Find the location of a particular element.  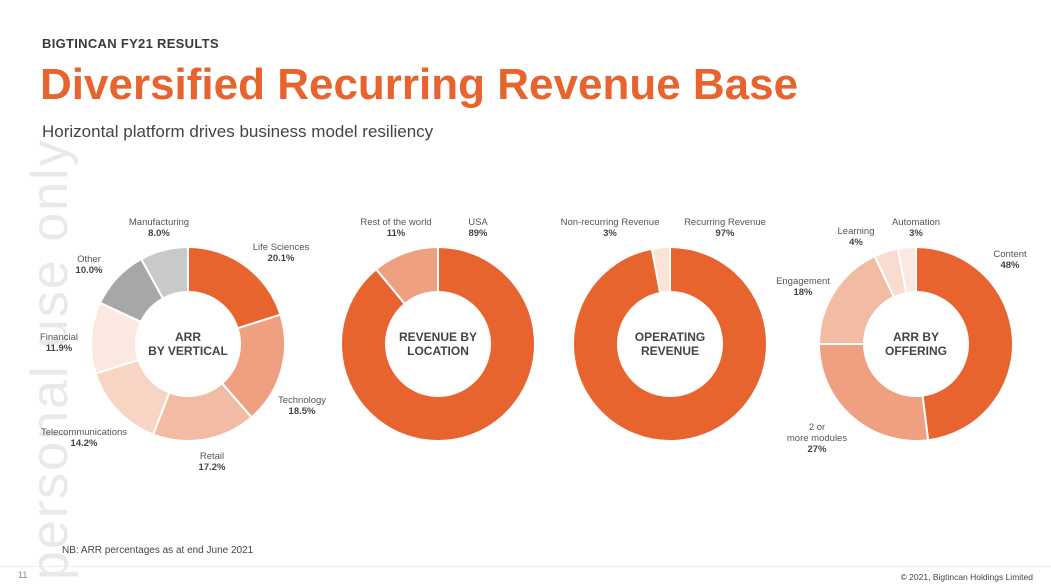

value-label: 18% is located at coordinates (803, 292).